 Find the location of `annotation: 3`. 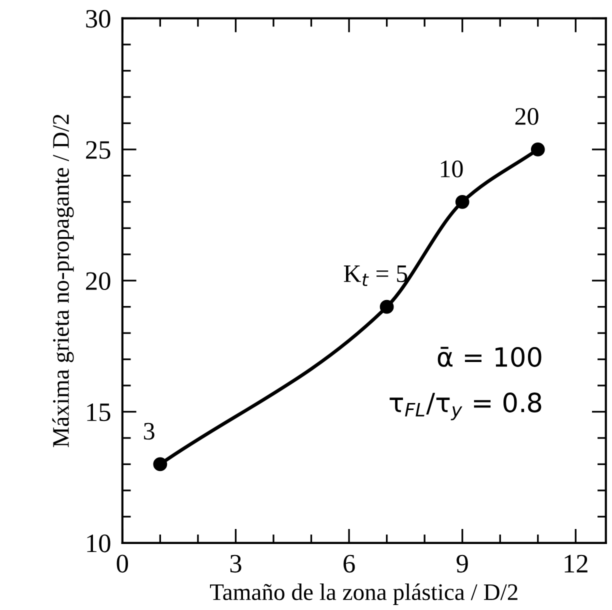

annotation: 3 is located at coordinates (149, 431).